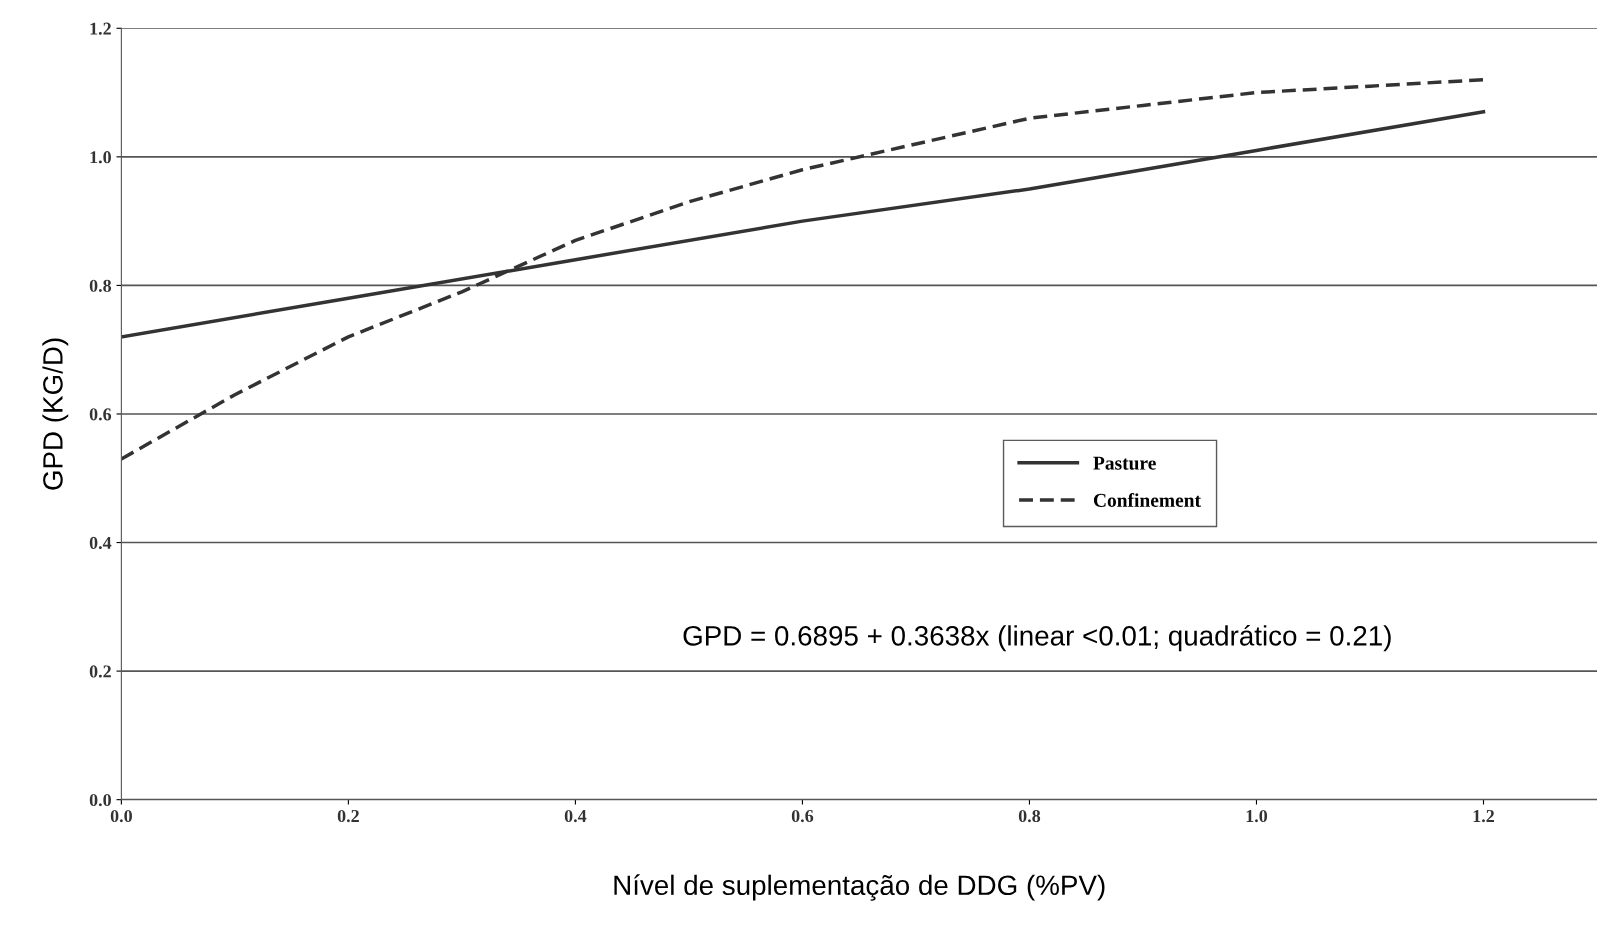 Image resolution: width=1597 pixels, height=943 pixels. I want to click on annotation: GPD = 0.6895 + 0.3638x (linear <0.01; quadrático = 0.21), so click(1037, 638).